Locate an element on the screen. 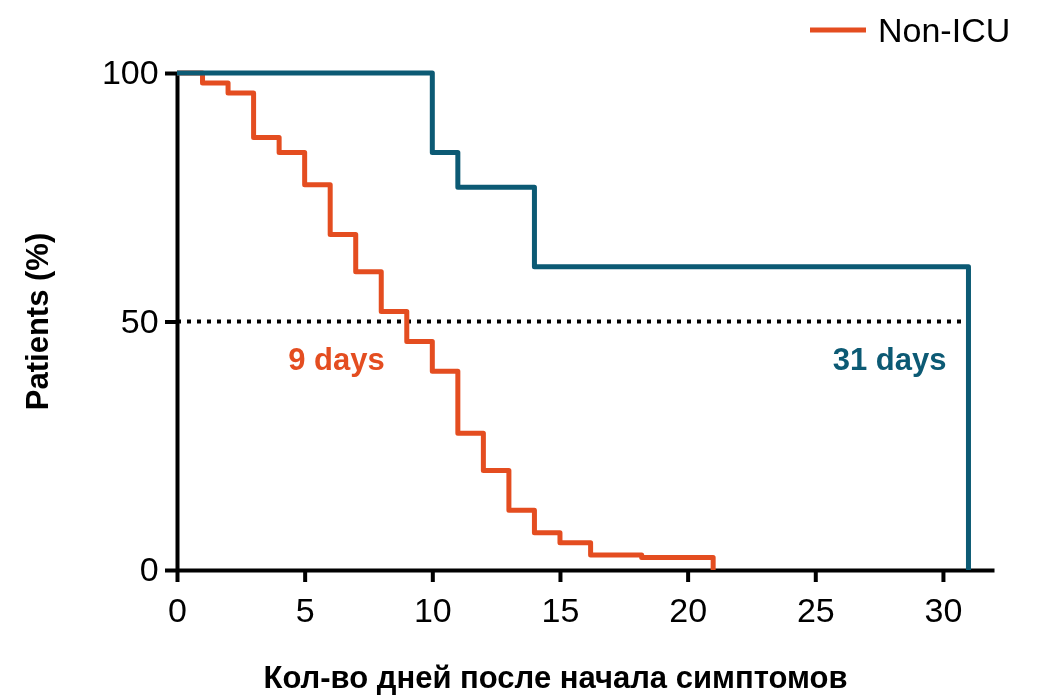 Image resolution: width=1045 pixels, height=698 pixels. y-tick-label: 0 is located at coordinates (149, 569).